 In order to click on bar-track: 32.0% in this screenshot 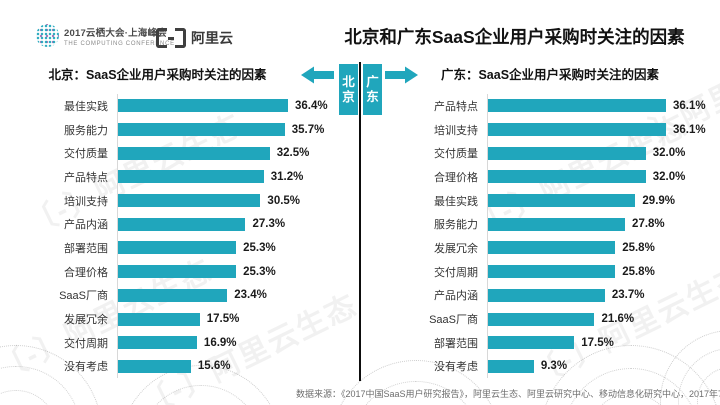, I will do `click(598, 153)`.